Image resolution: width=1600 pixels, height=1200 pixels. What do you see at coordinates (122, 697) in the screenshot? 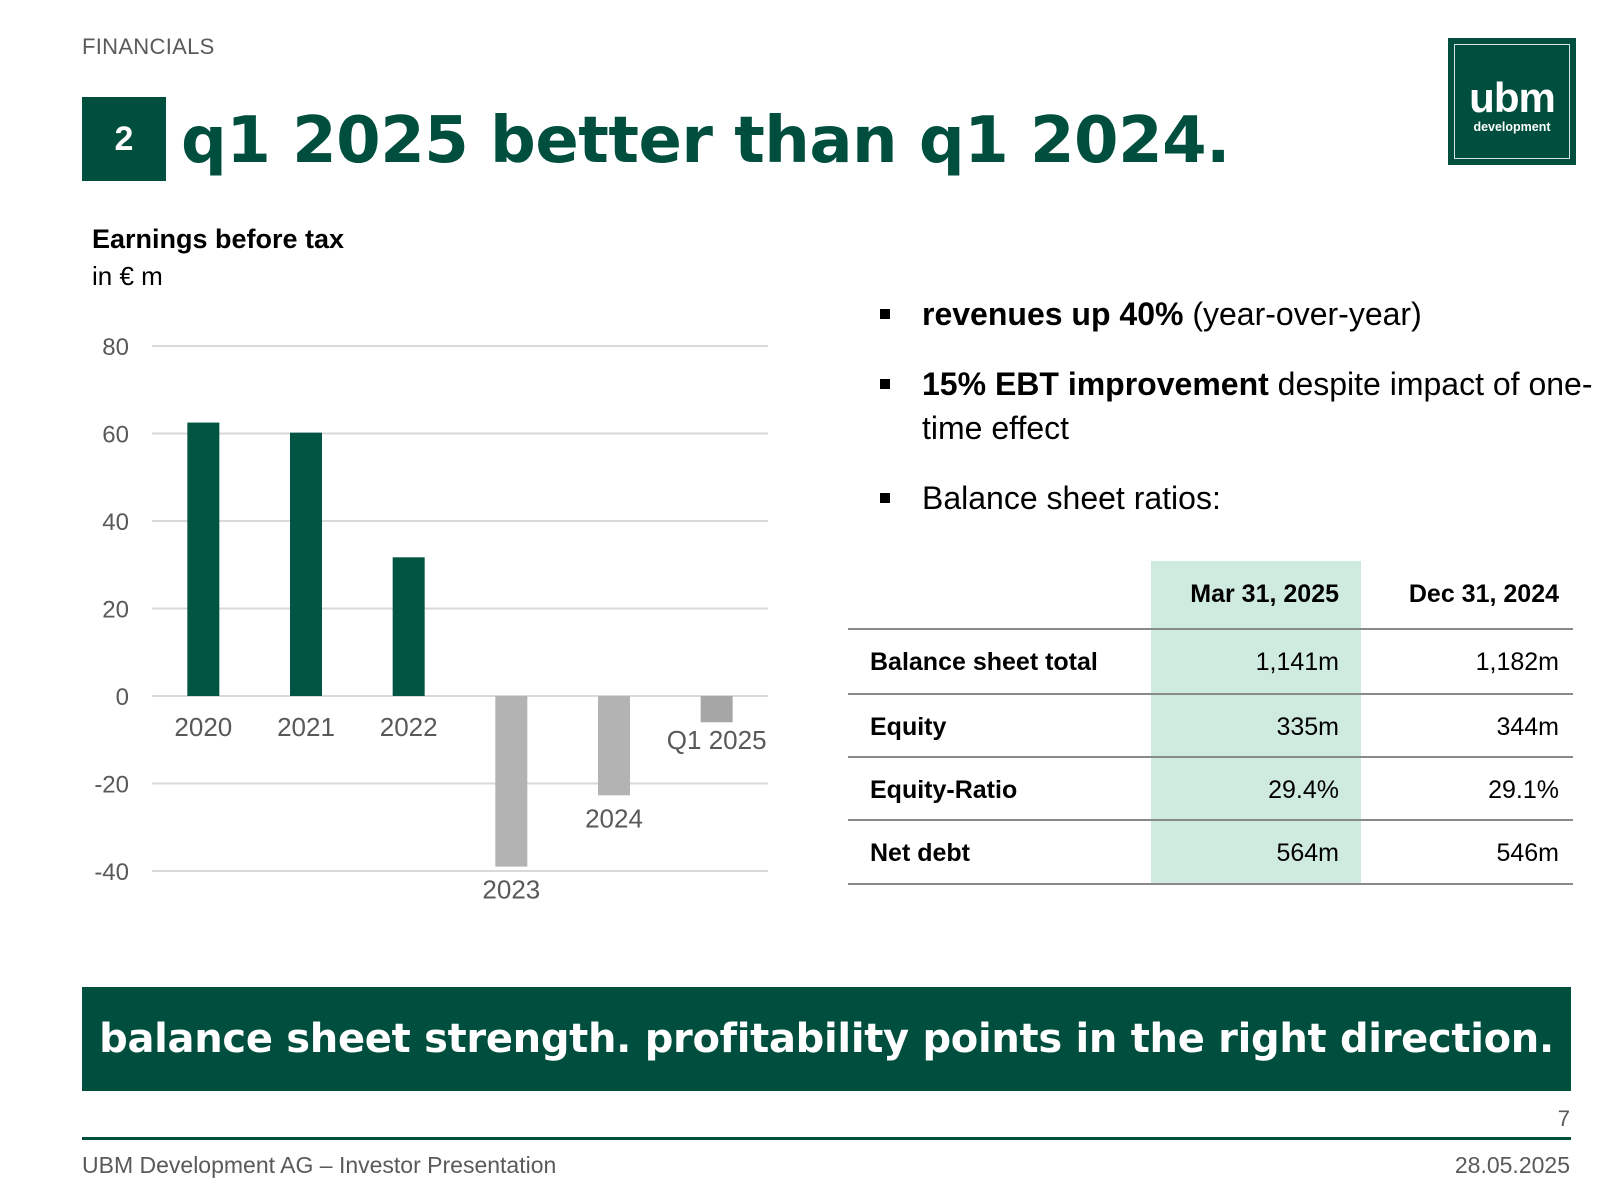
I see `y-tick-label: 0` at bounding box center [122, 697].